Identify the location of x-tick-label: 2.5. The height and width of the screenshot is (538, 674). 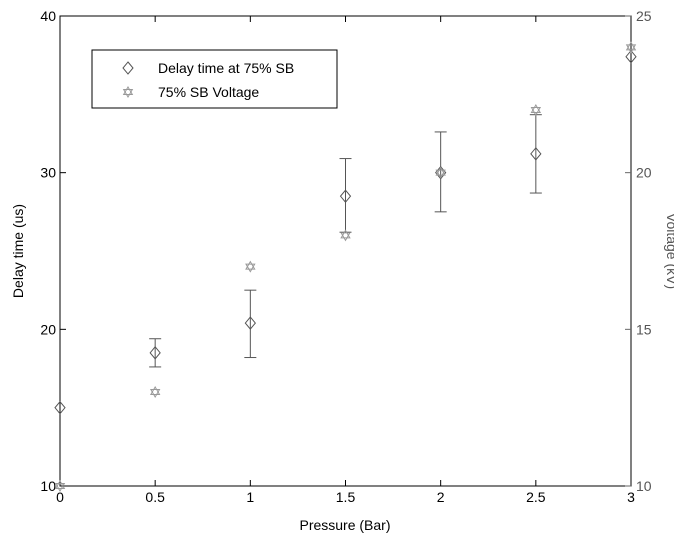
(536, 497).